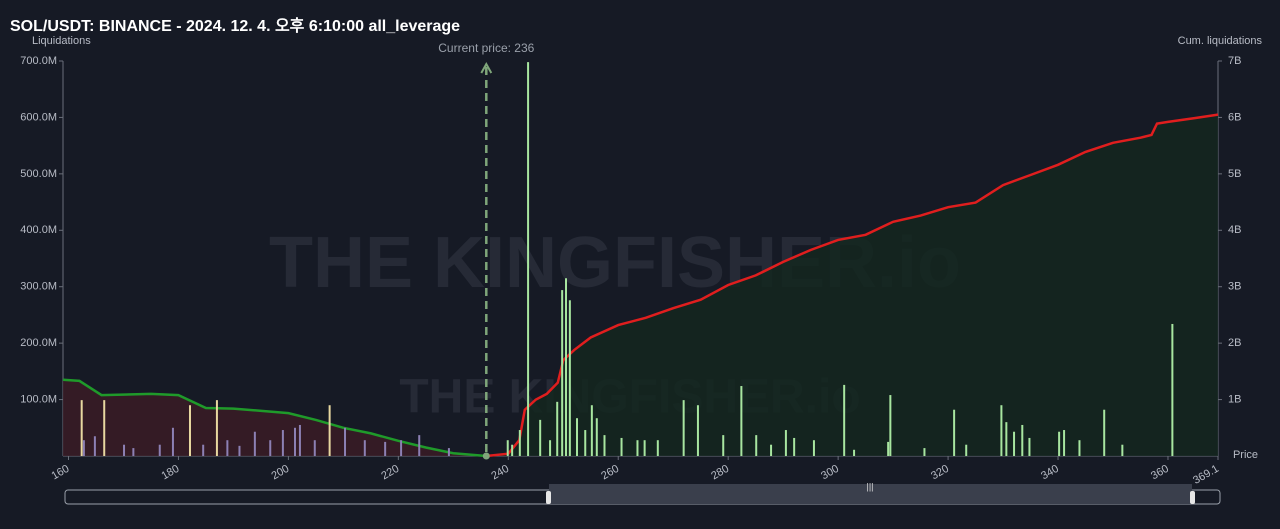 The image size is (1280, 529). I want to click on y-axis-label: Liquidations, so click(61, 41).